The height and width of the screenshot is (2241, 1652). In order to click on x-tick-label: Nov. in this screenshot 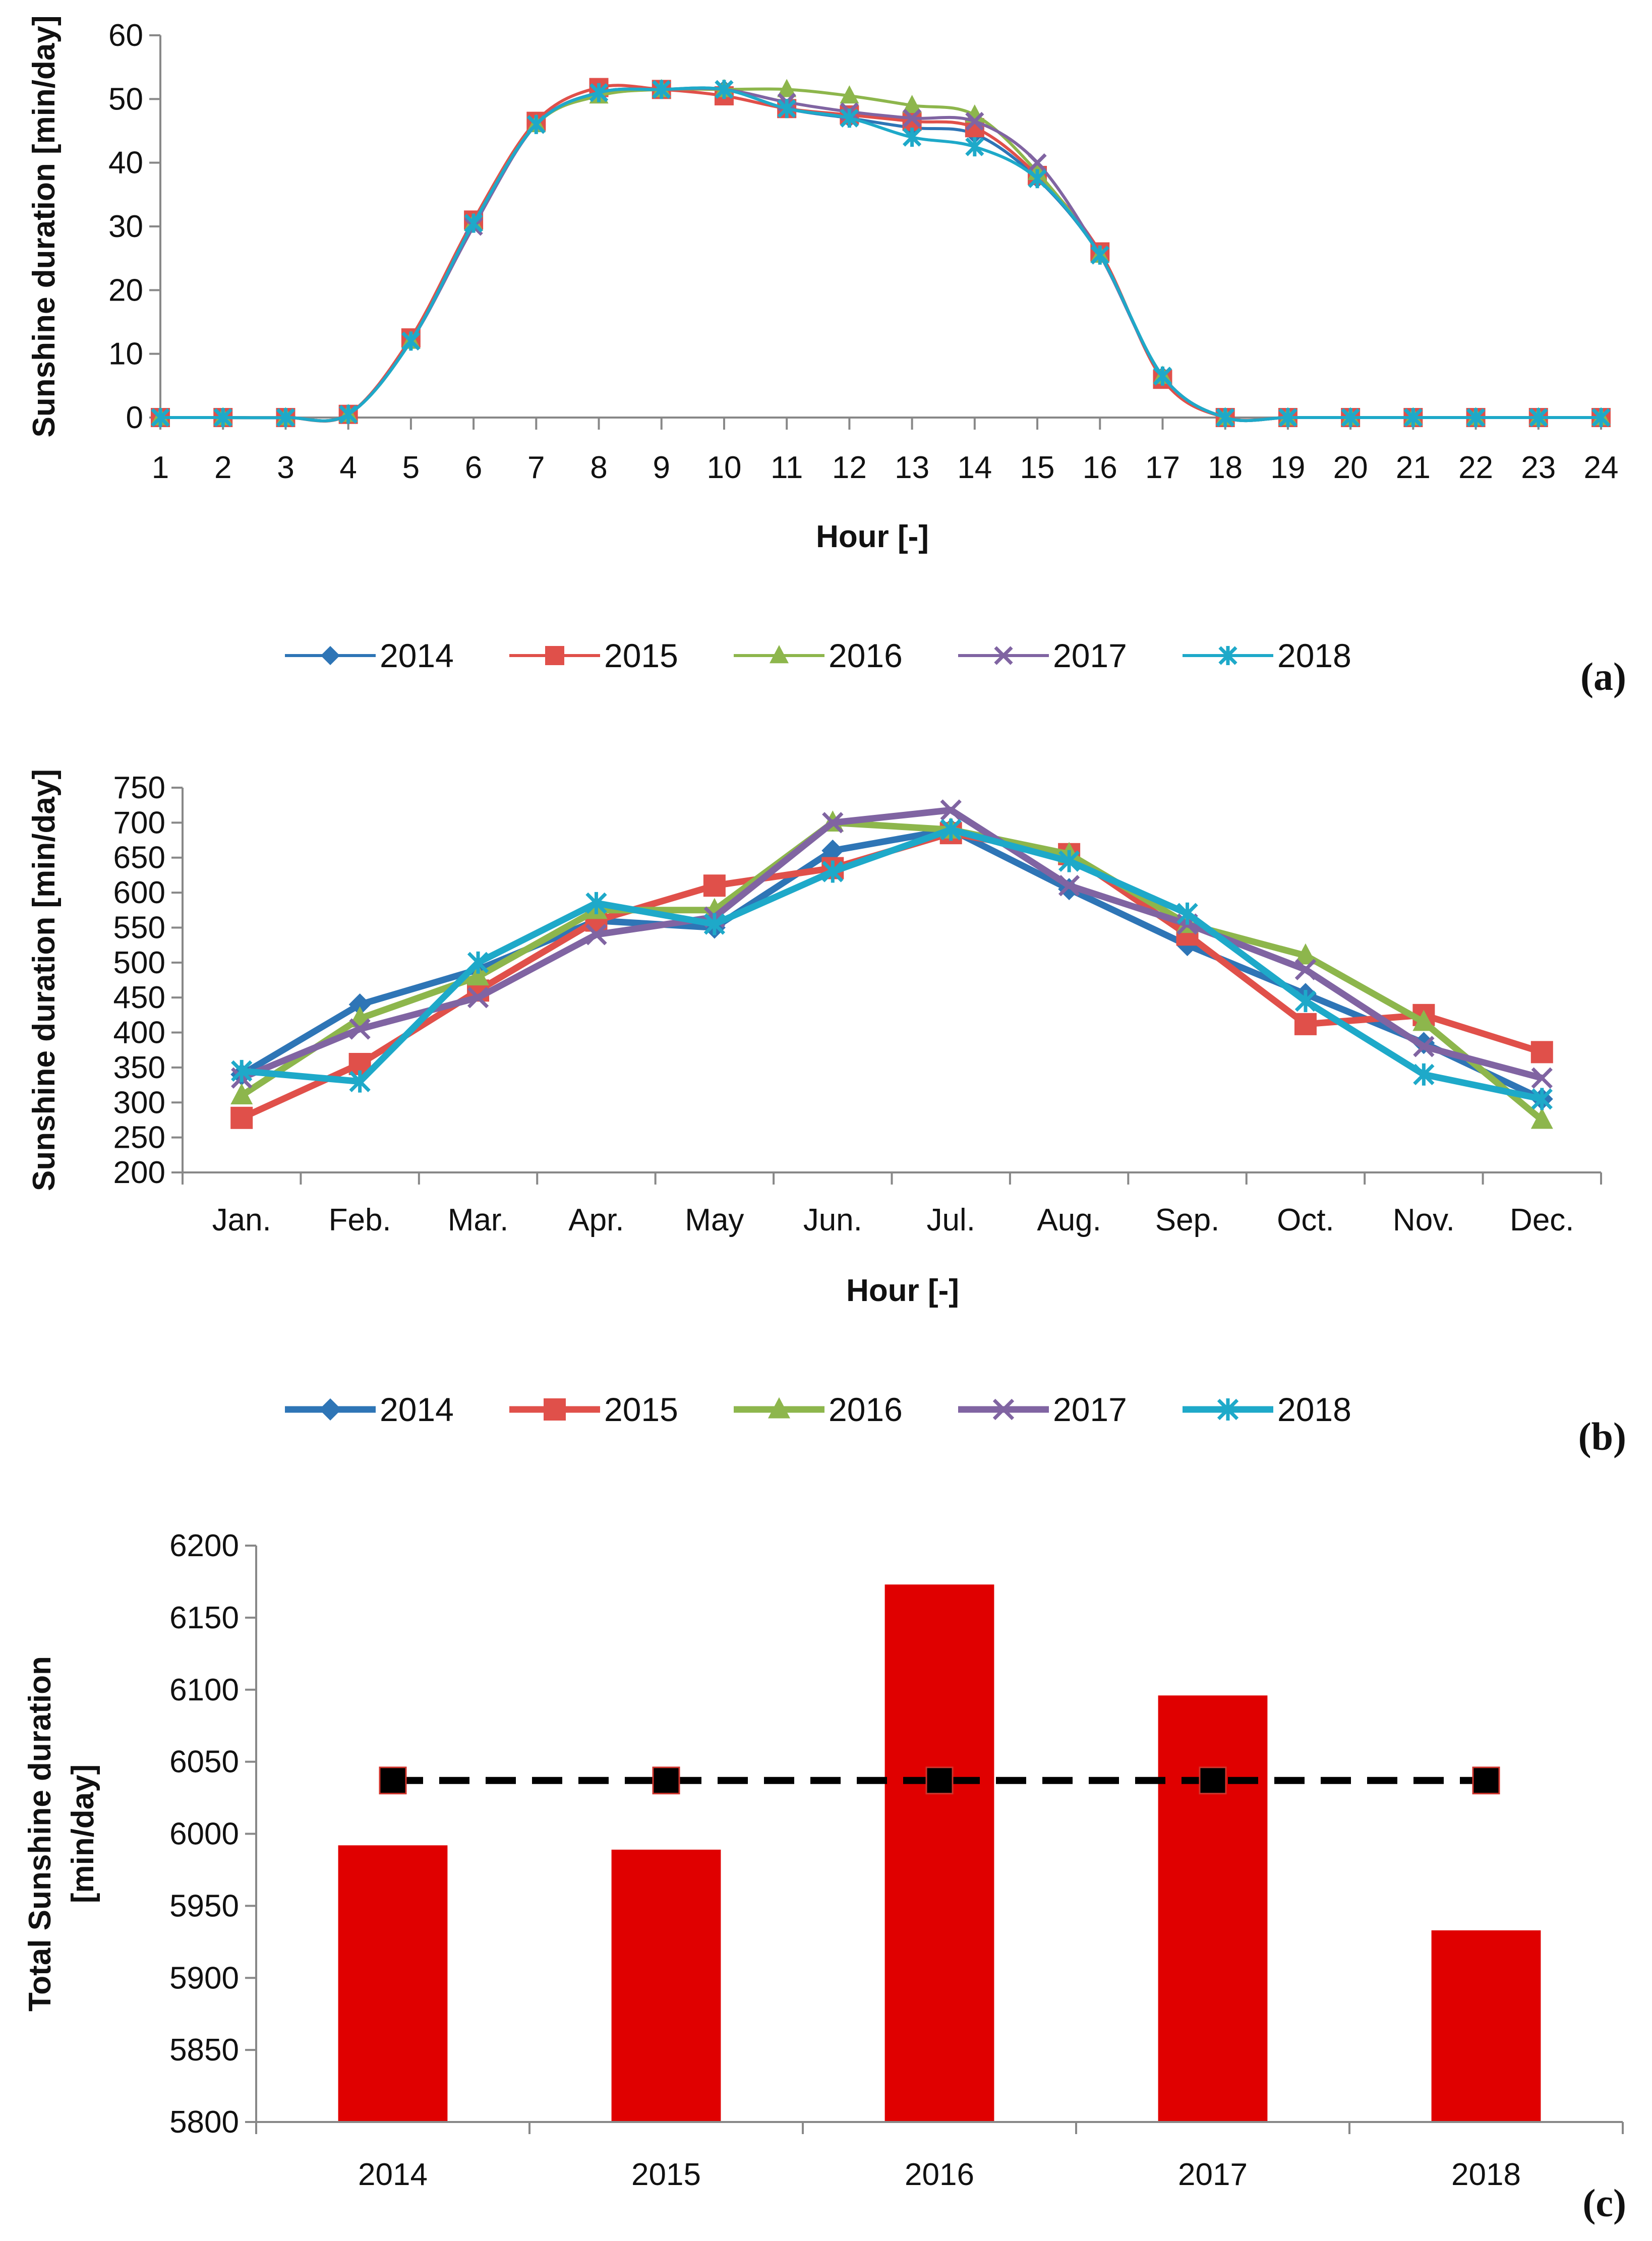, I will do `click(1424, 1220)`.